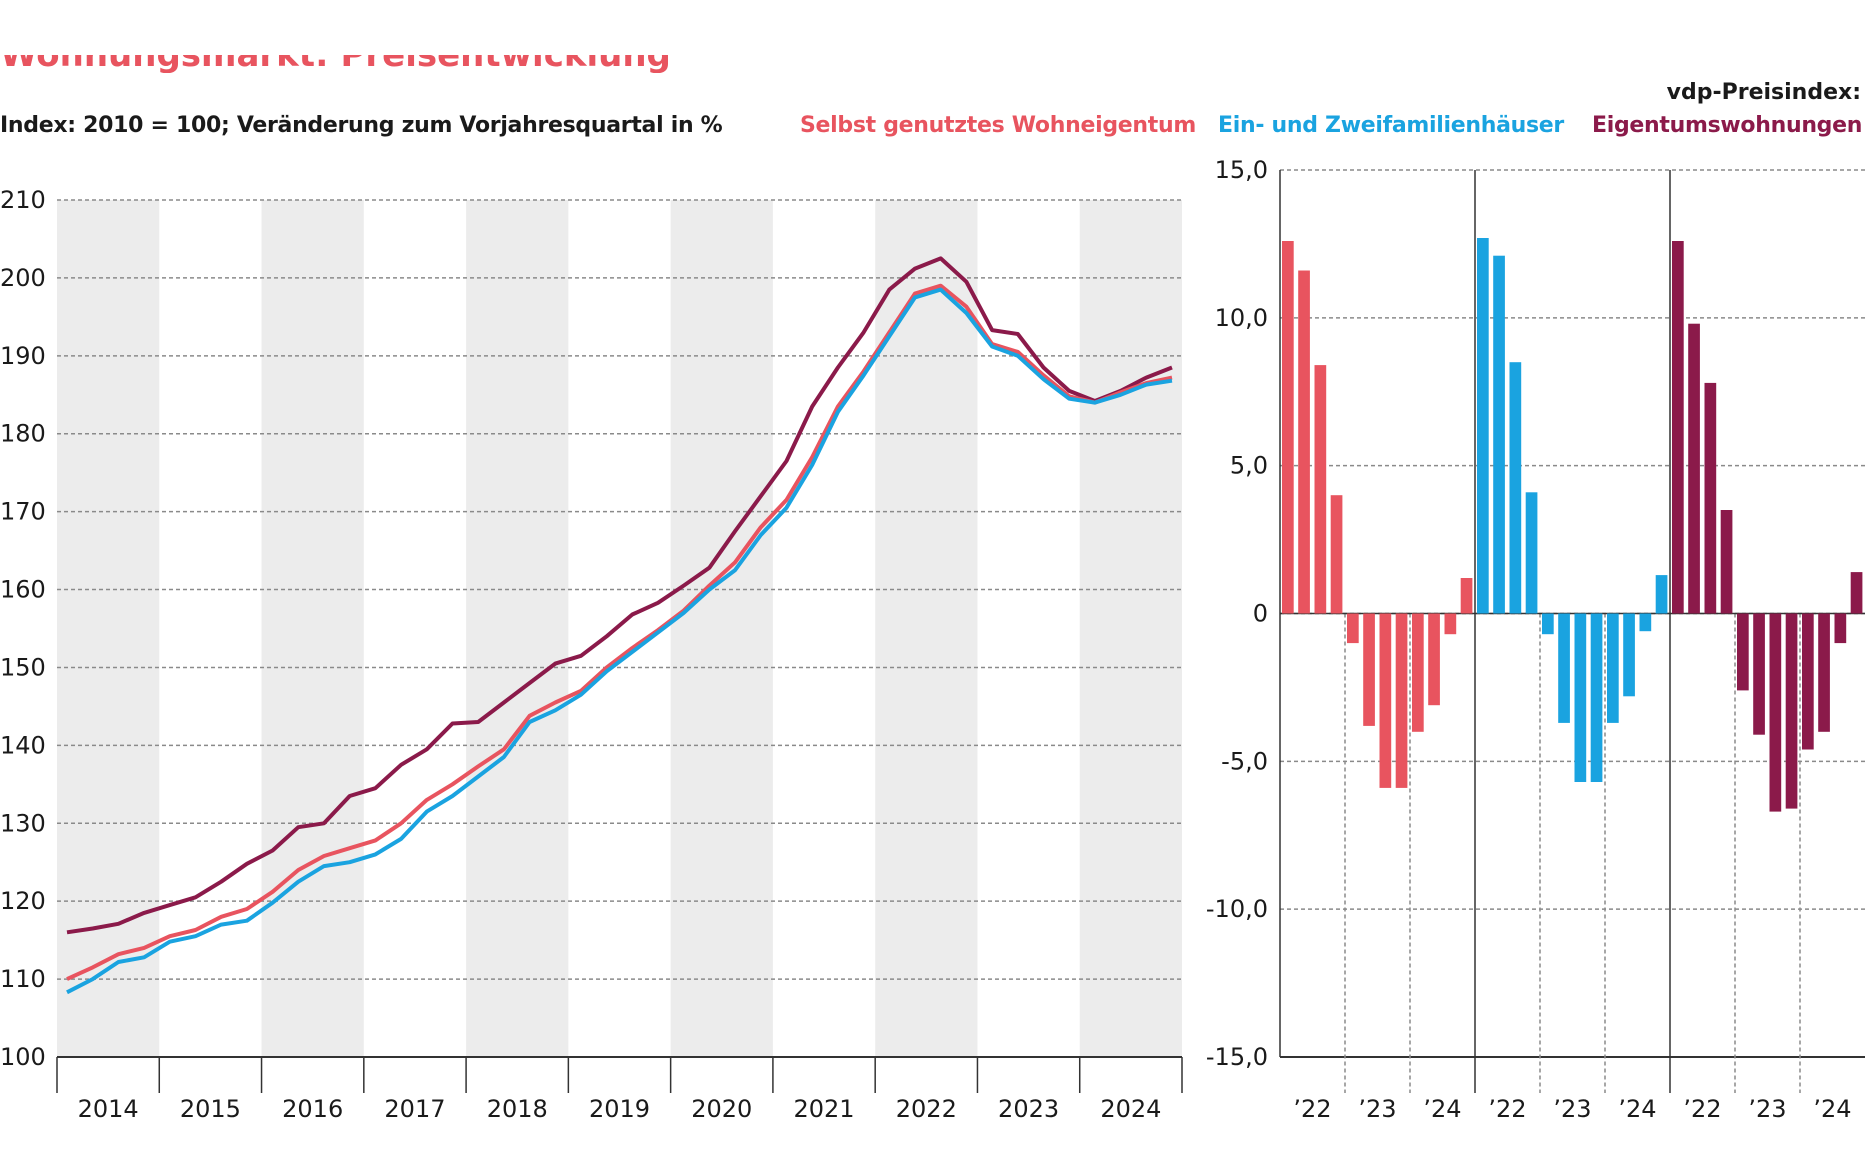 Image resolution: width=1865 pixels, height=1161 pixels. What do you see at coordinates (23, 745) in the screenshot?
I see `y-tick-label: 140` at bounding box center [23, 745].